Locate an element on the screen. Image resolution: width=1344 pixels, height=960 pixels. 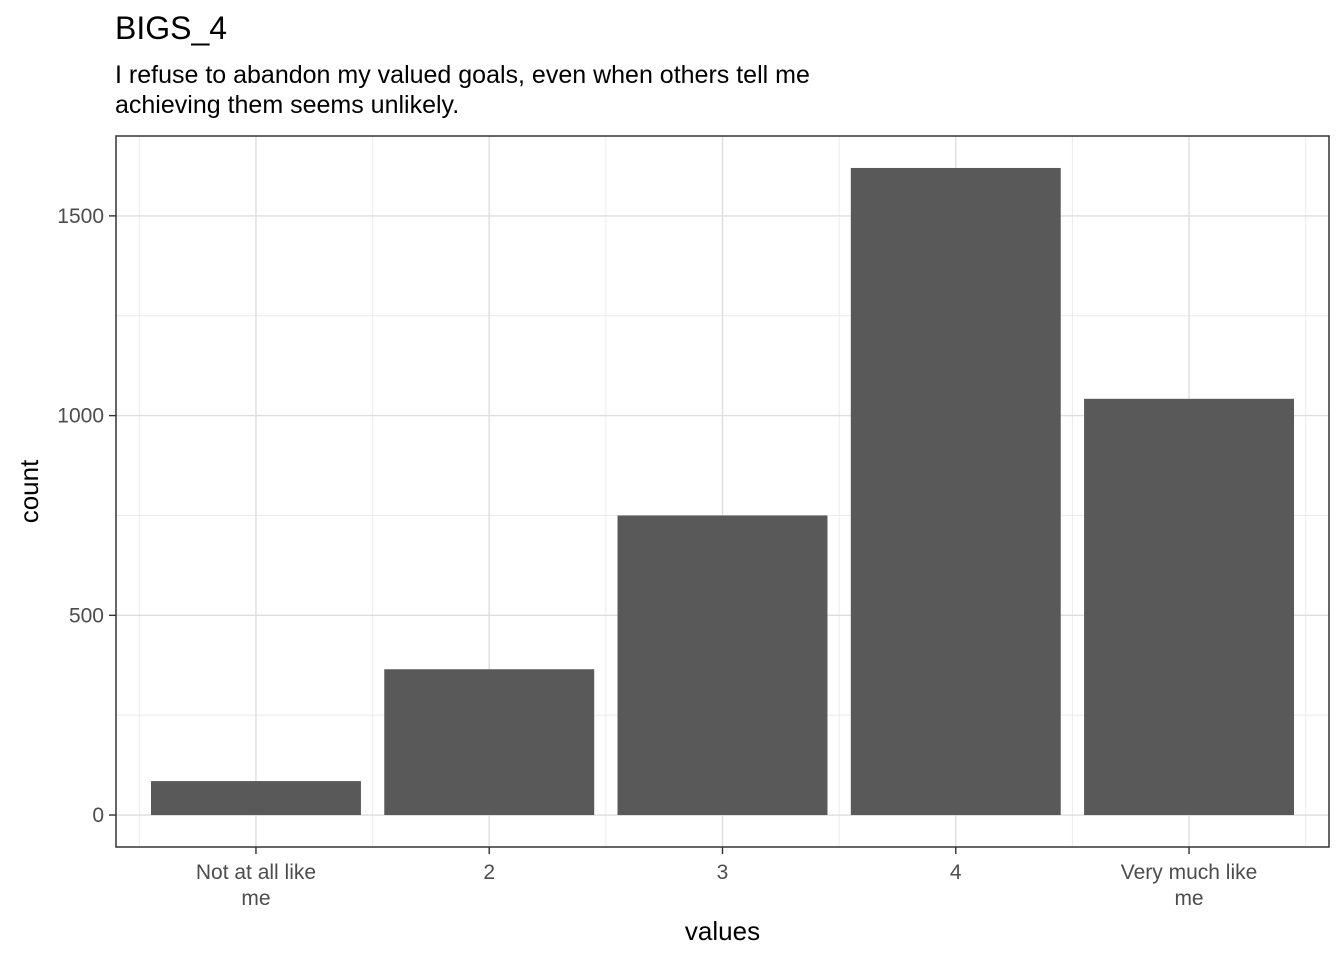
x-axis: Not at all like me 2 3 4 Very much like me is located at coordinates (726, 878).